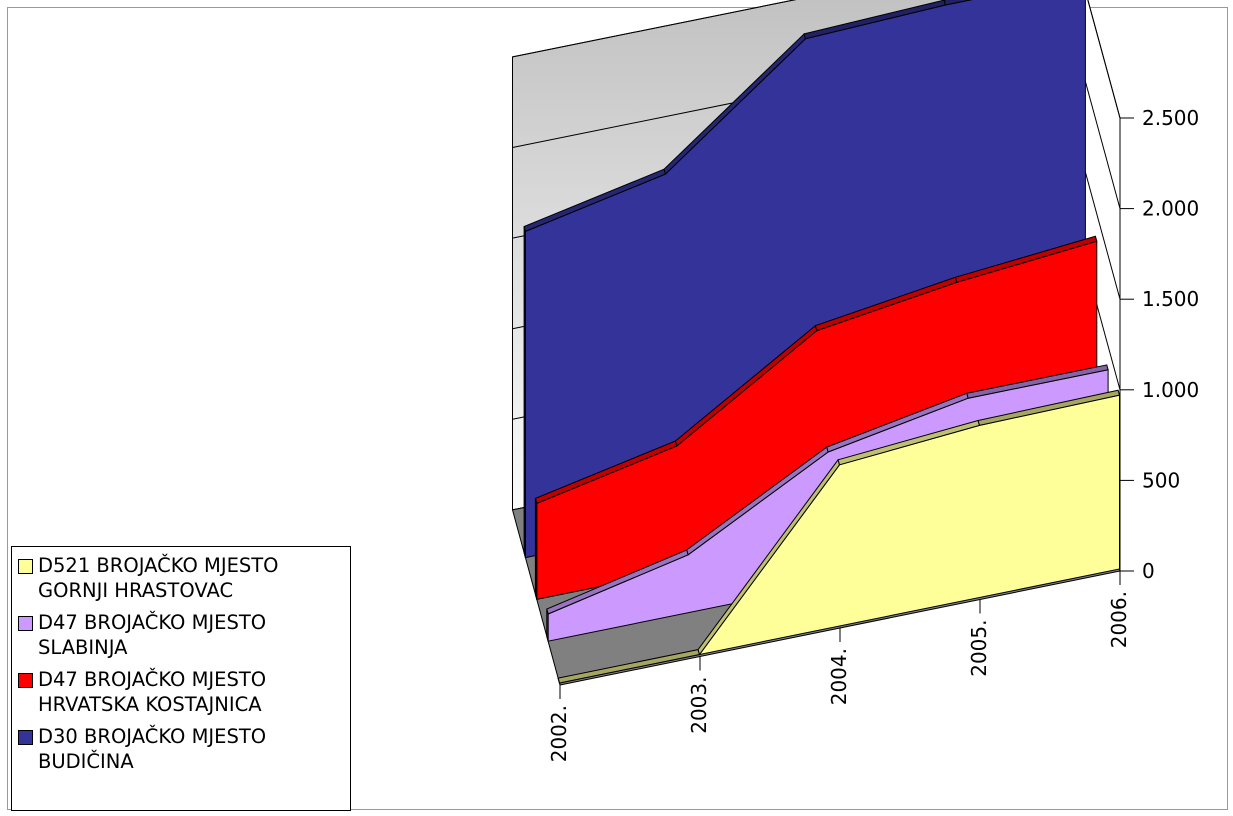  What do you see at coordinates (1170, 118) in the screenshot?
I see `y-tick-label: 2.500` at bounding box center [1170, 118].